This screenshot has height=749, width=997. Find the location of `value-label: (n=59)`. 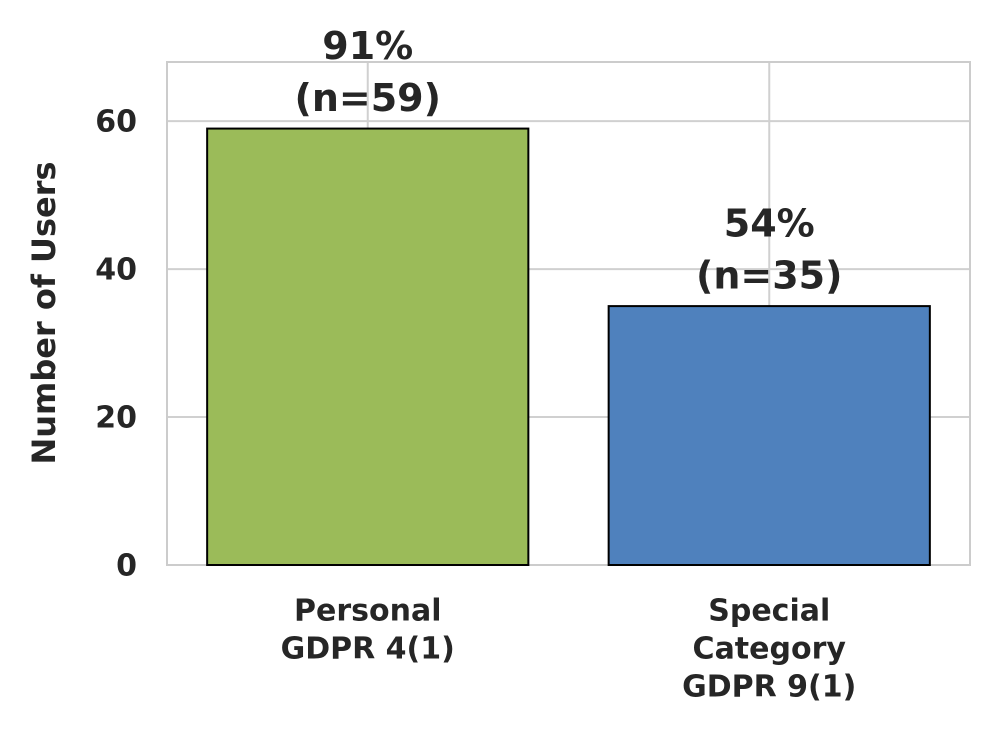

value-label: (n=59) is located at coordinates (367, 98).